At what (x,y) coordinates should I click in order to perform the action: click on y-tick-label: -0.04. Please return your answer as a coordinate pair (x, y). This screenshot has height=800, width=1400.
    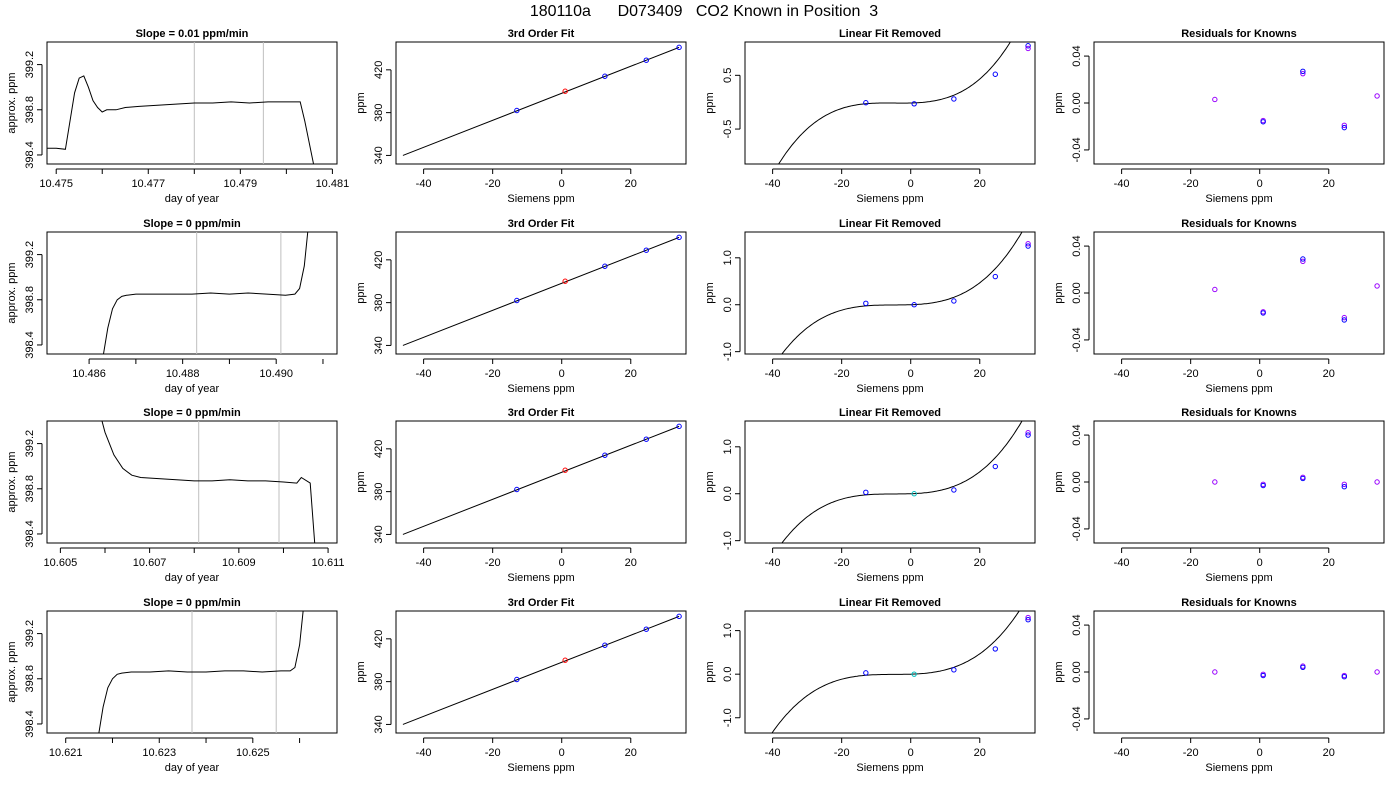
    Looking at the image, I should click on (1077, 718).